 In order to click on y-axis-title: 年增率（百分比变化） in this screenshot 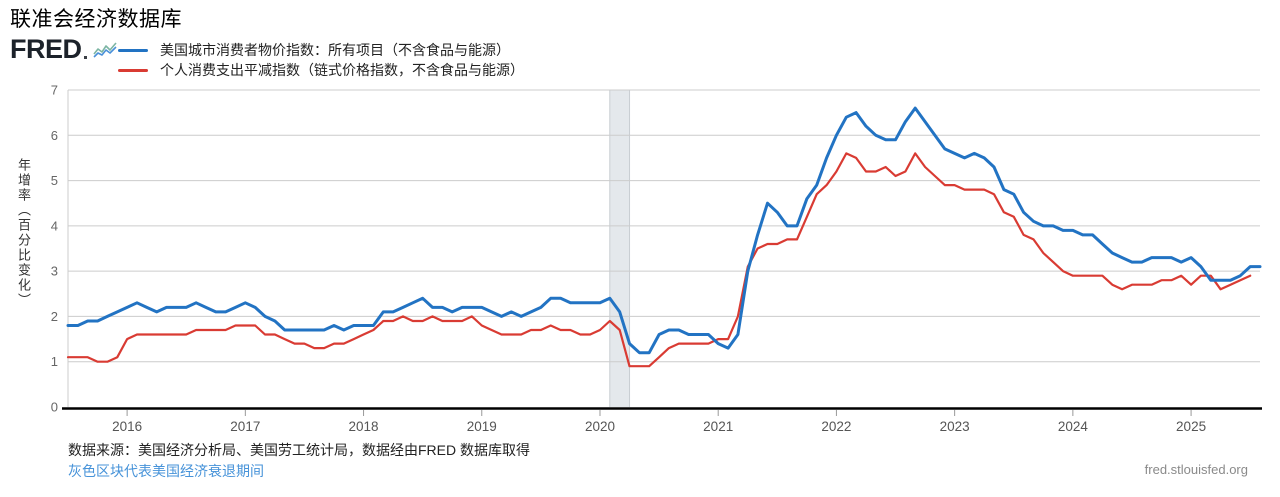, I will do `click(23, 233)`.